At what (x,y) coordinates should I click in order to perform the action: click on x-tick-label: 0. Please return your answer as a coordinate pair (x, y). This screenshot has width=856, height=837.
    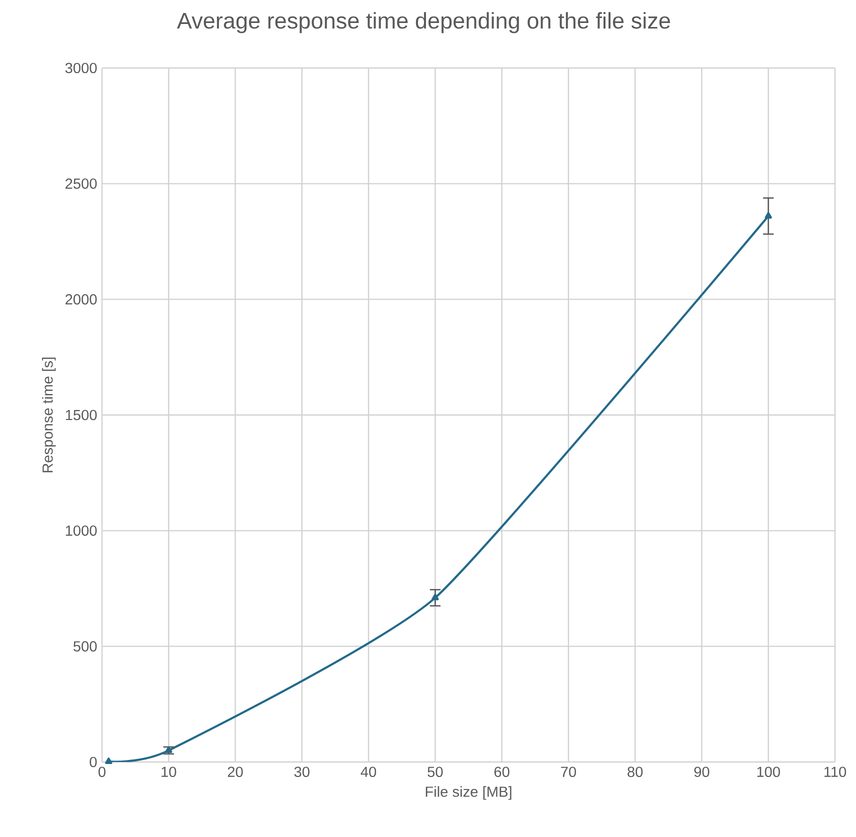
    Looking at the image, I should click on (102, 772).